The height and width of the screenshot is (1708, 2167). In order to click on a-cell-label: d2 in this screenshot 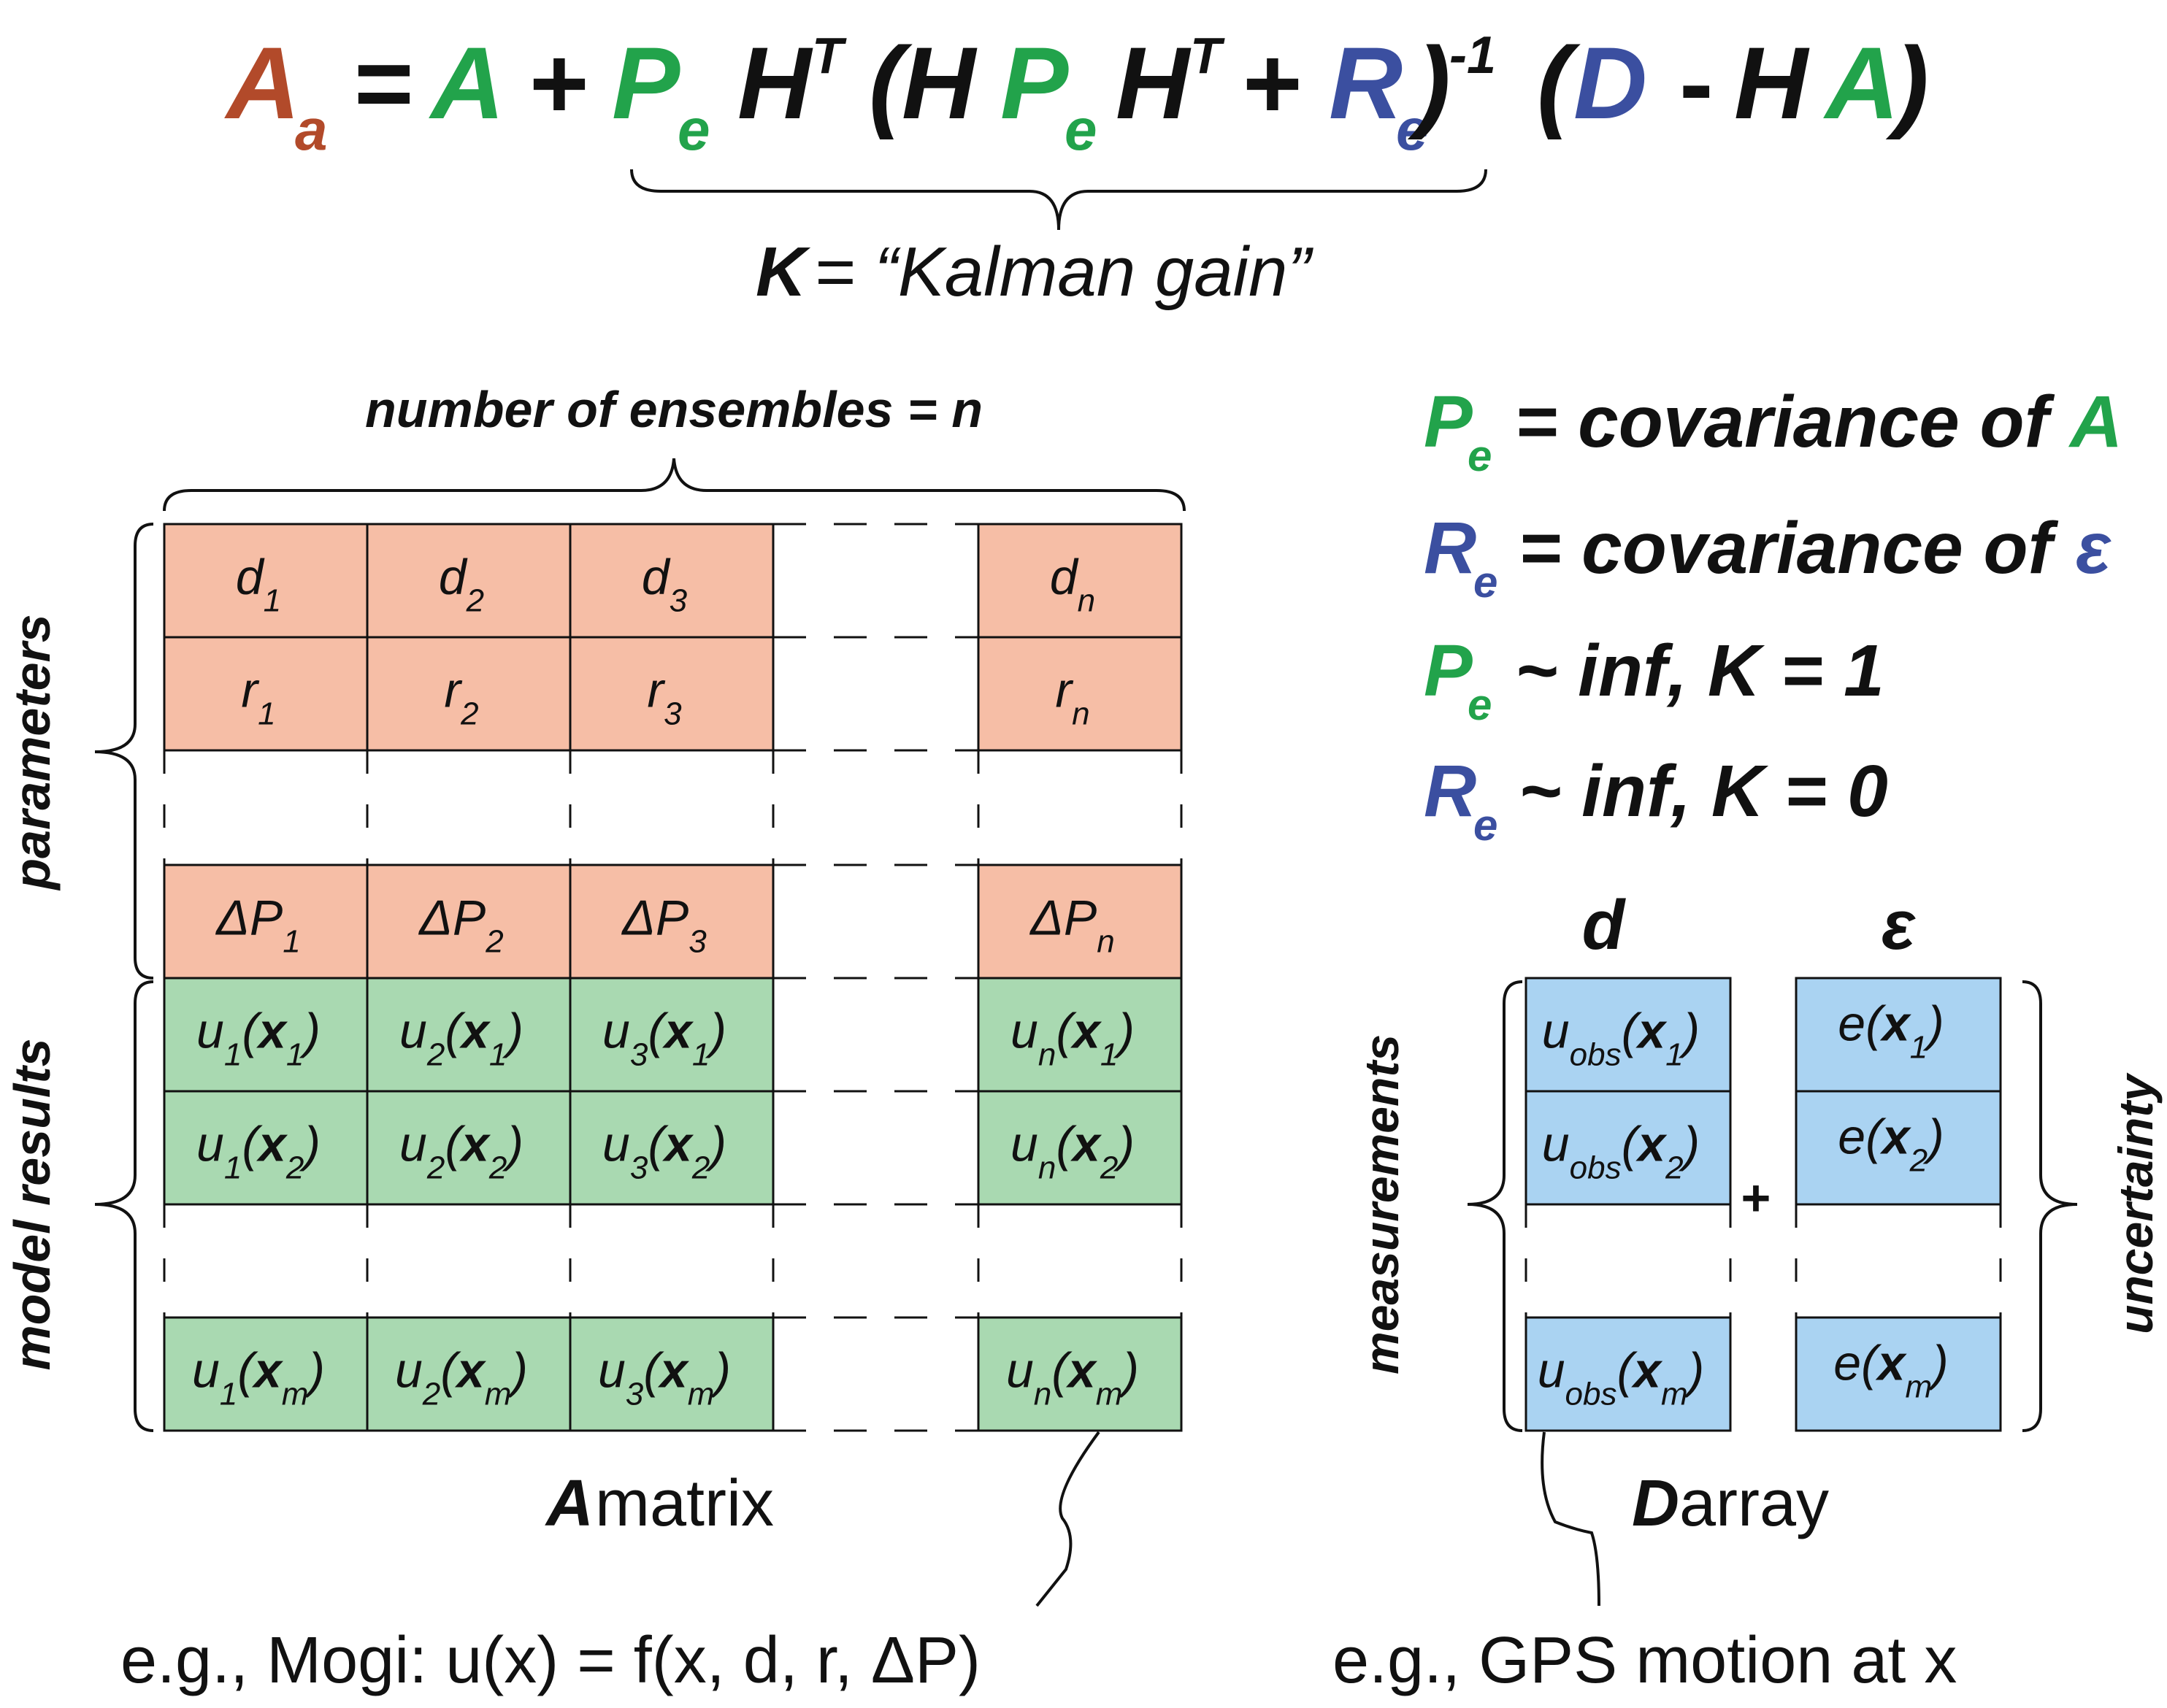, I will do `click(461, 584)`.